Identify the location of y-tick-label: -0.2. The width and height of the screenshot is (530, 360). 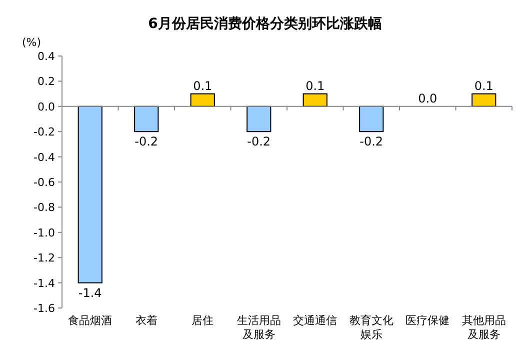
(44, 132).